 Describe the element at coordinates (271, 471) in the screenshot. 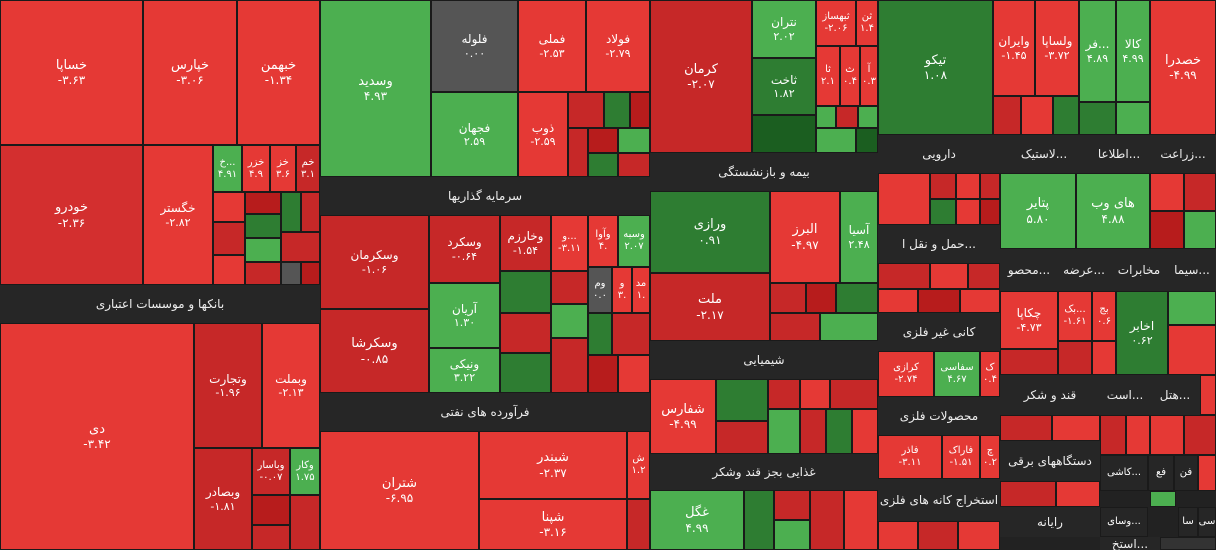

I see `tile-vbasar: وباسار -۰.۰۷` at that location.